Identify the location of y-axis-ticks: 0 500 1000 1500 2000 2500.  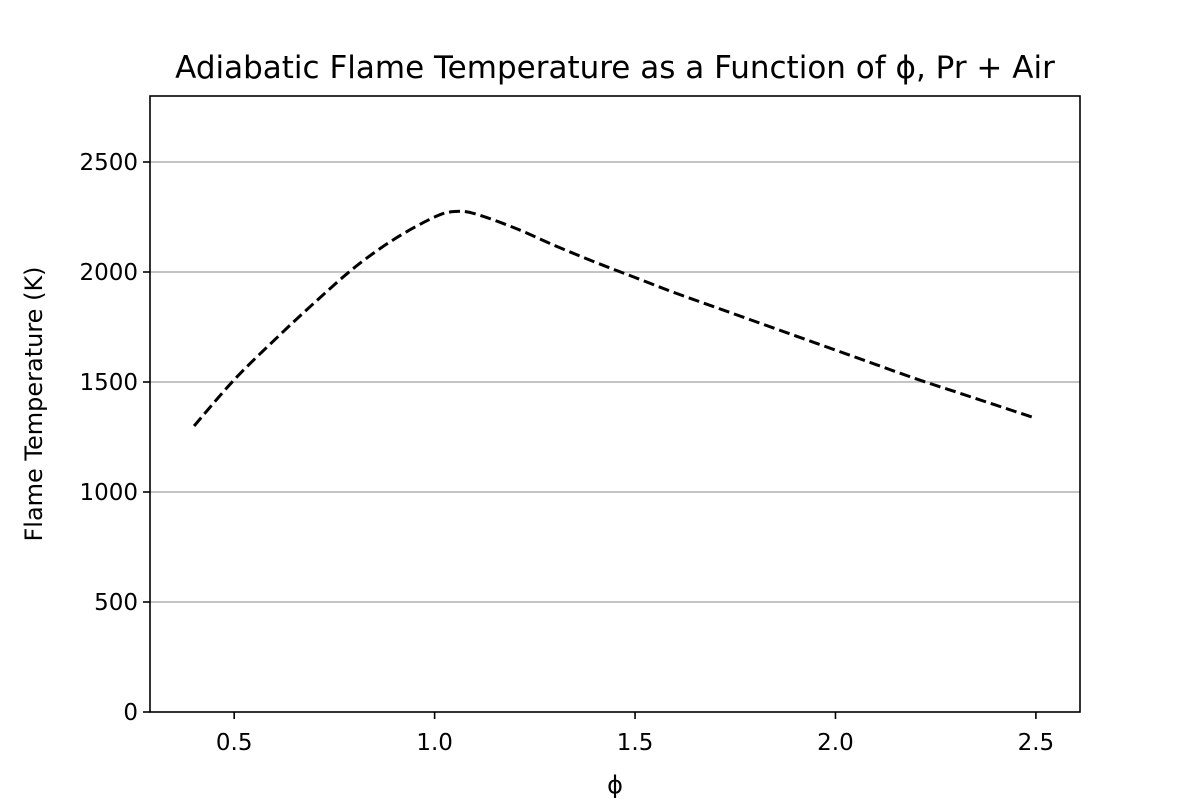
(114, 438).